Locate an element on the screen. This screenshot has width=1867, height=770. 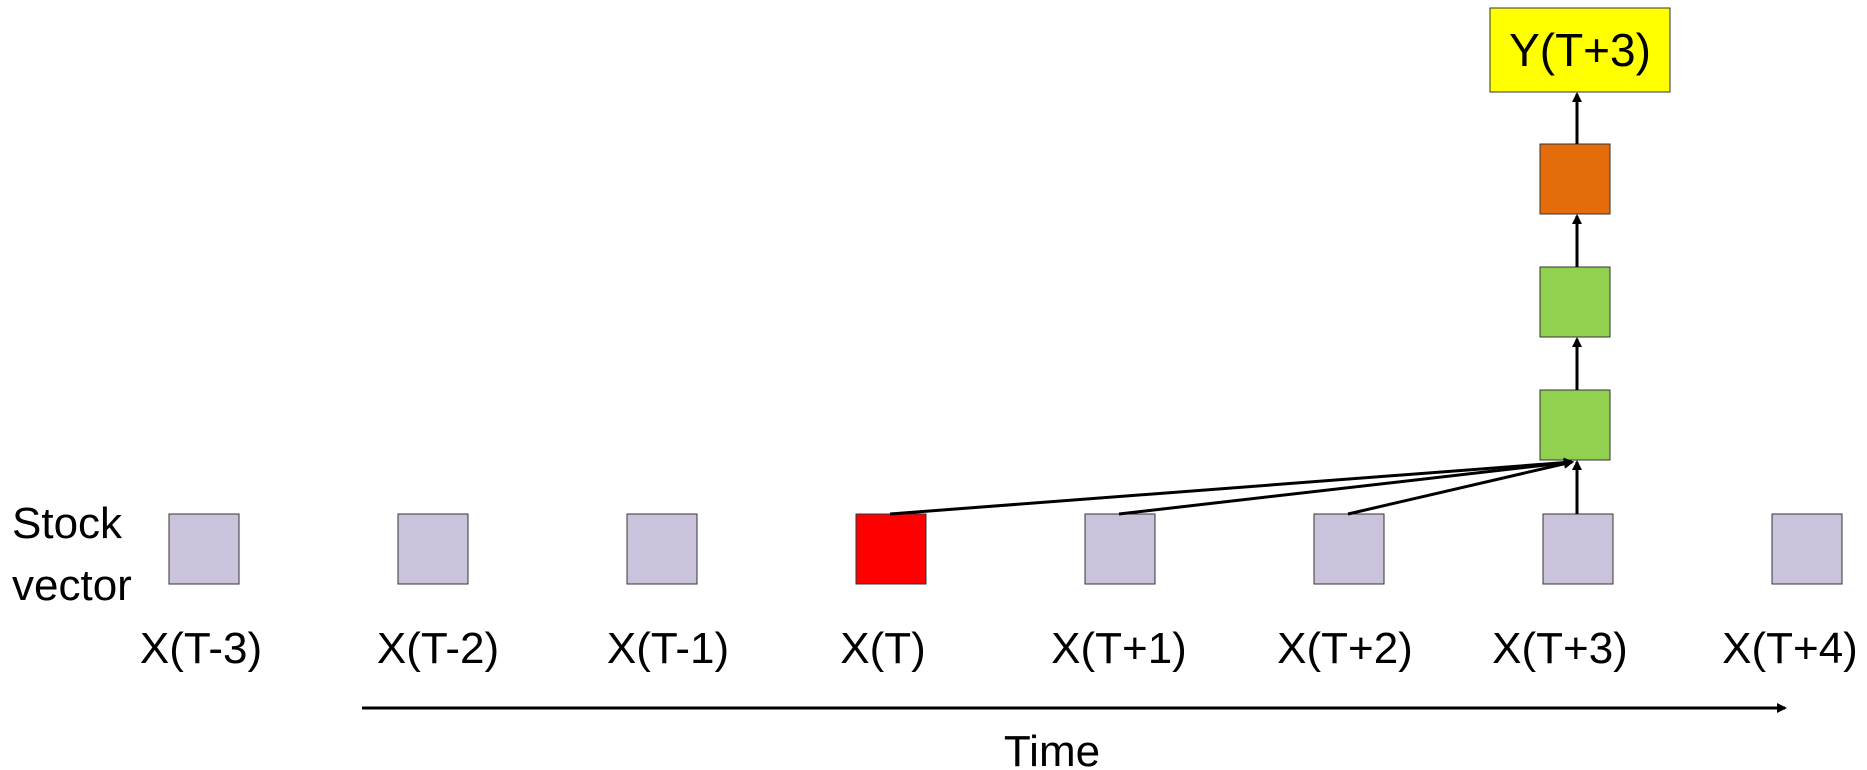
time-axis-label: Time is located at coordinates (1052, 748).